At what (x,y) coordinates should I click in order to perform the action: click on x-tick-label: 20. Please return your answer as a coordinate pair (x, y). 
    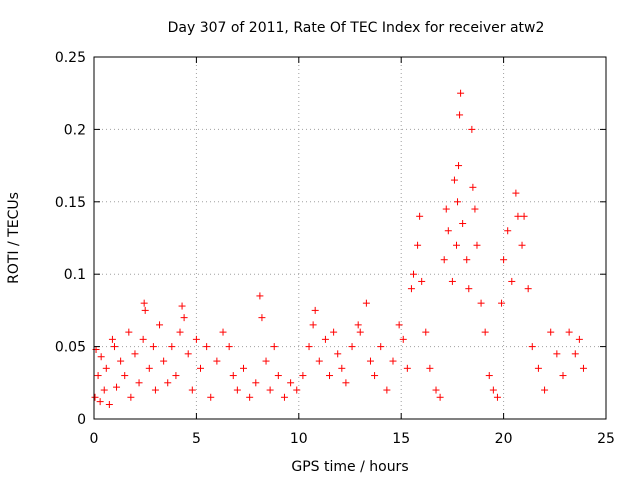
    Looking at the image, I should click on (504, 439).